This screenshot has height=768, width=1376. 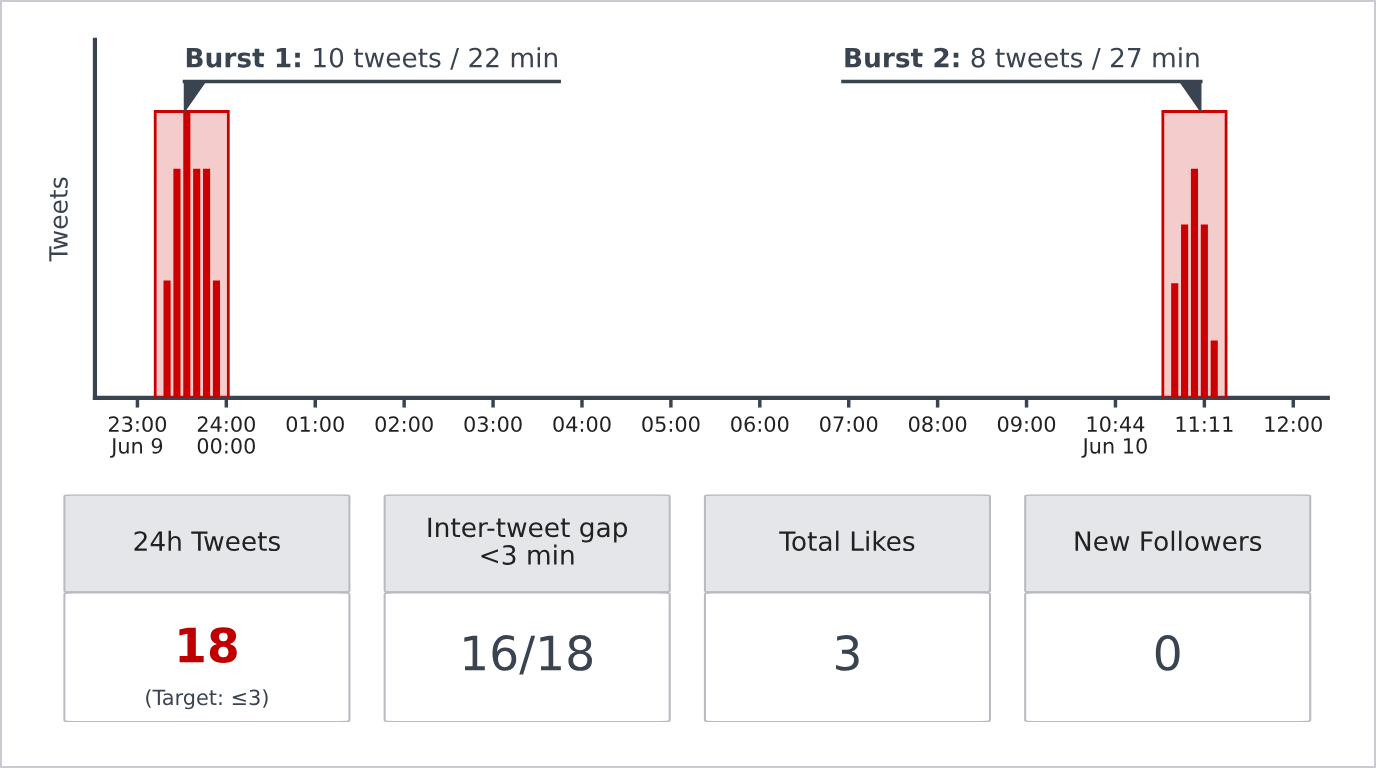 I want to click on x-tick-label: 24:00 00:00, so click(x=226, y=435).